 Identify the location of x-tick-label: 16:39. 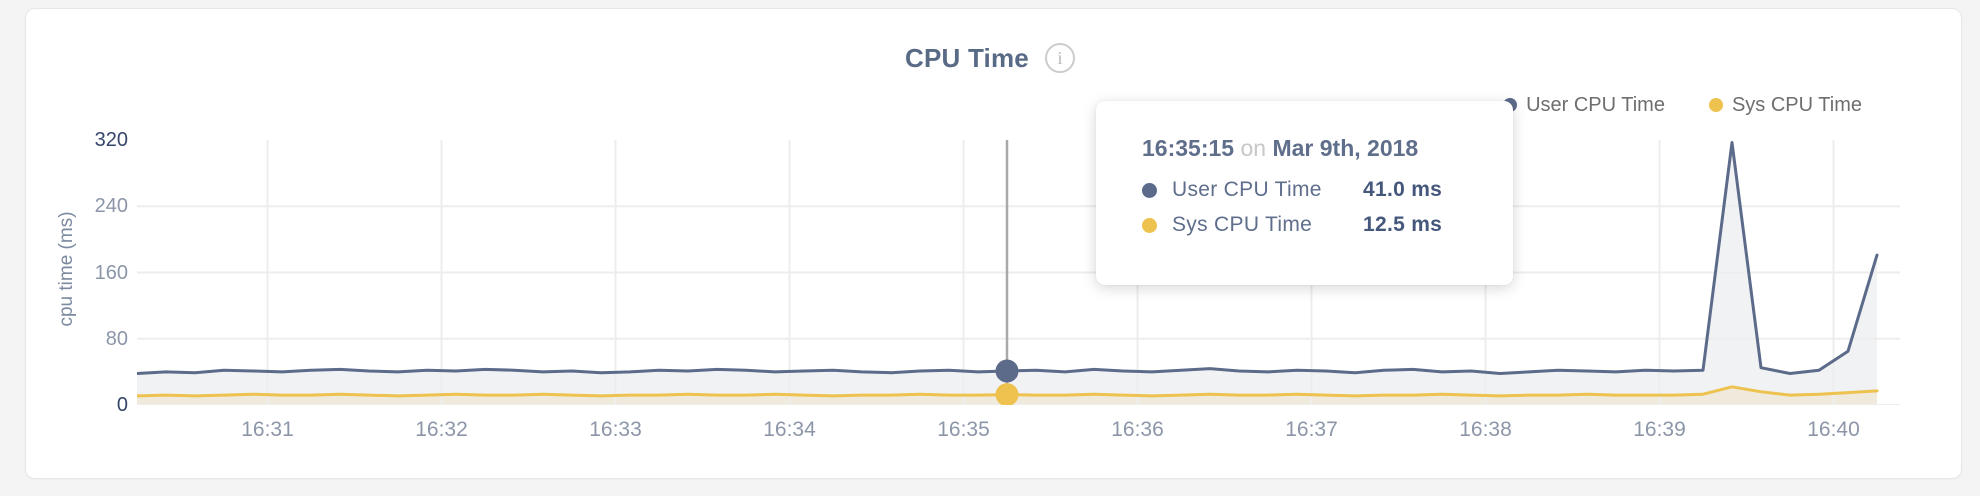
(1659, 429).